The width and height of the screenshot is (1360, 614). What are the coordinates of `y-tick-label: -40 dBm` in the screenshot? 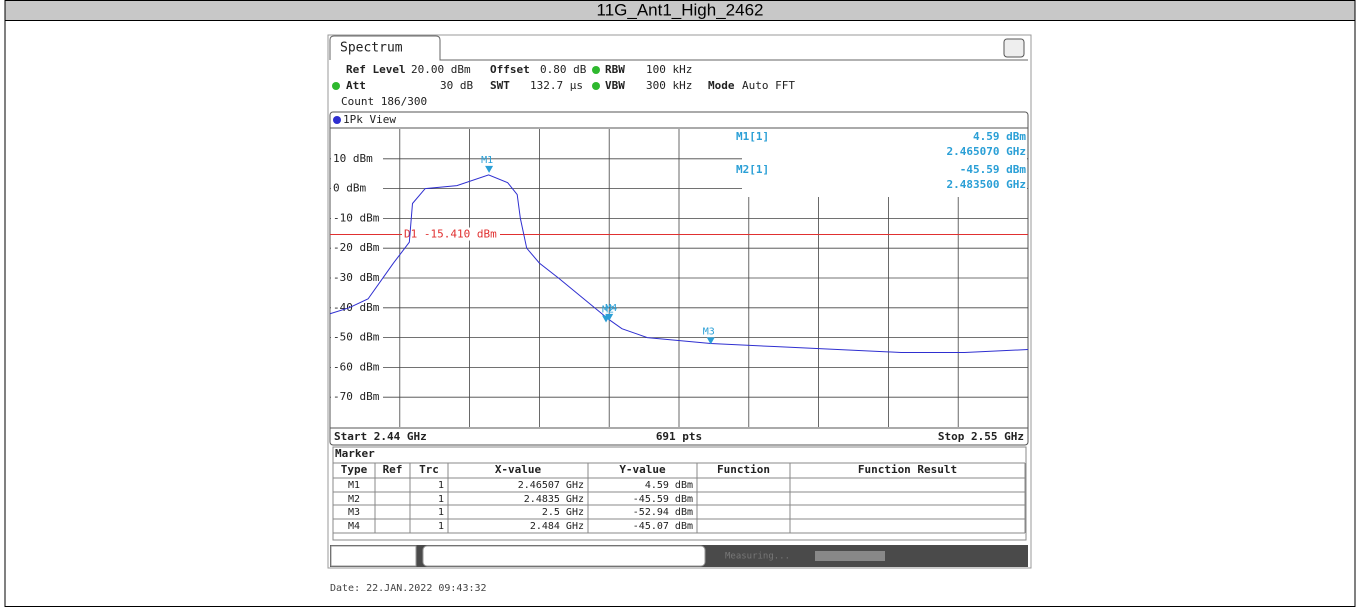 It's located at (356, 307).